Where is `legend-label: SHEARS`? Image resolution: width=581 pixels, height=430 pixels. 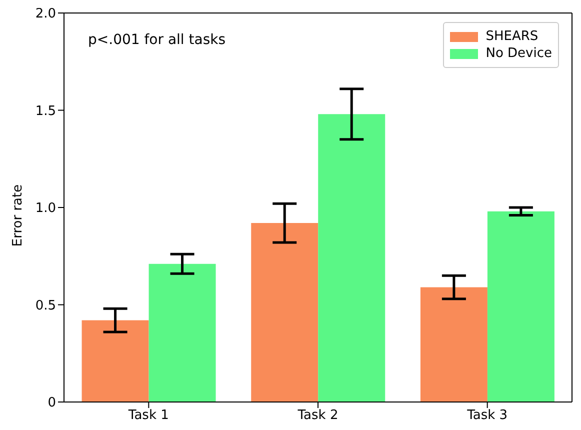 legend-label: SHEARS is located at coordinates (512, 36).